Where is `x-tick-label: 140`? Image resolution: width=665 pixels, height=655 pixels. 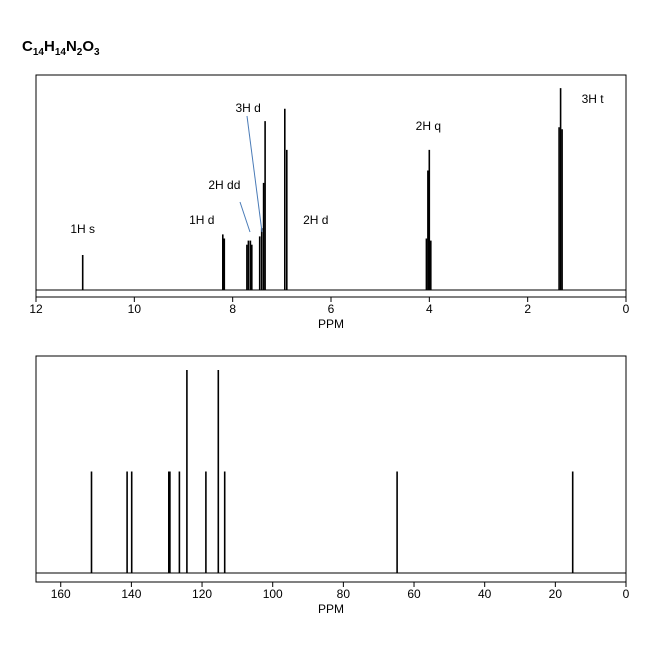 x-tick-label: 140 is located at coordinates (131, 594).